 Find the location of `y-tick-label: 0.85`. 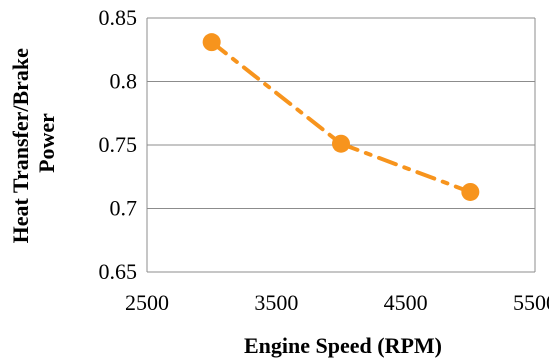

y-tick-label: 0.85 is located at coordinates (118, 17).